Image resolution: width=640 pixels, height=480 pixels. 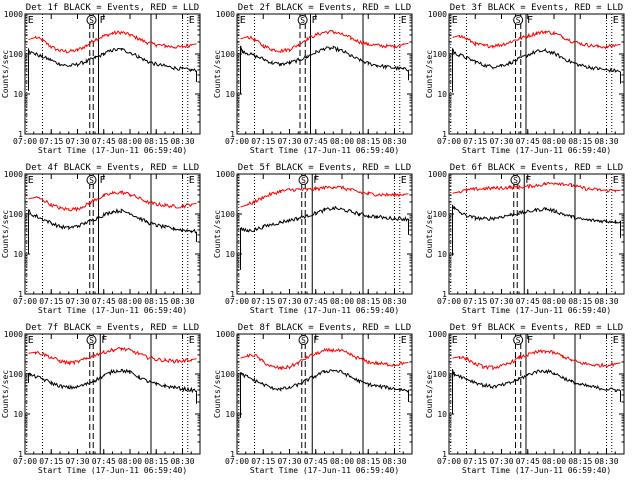 What do you see at coordinates (536, 328) in the screenshot?
I see `chart-title: Det 9f BLACK = Events, RED = LLD` at bounding box center [536, 328].